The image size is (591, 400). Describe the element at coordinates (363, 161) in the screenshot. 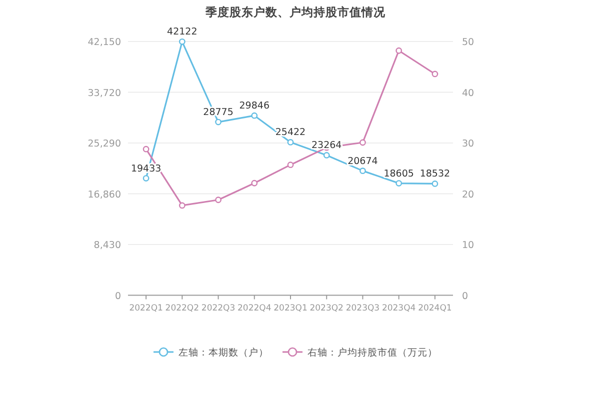

I see `data-label: 20674` at that location.